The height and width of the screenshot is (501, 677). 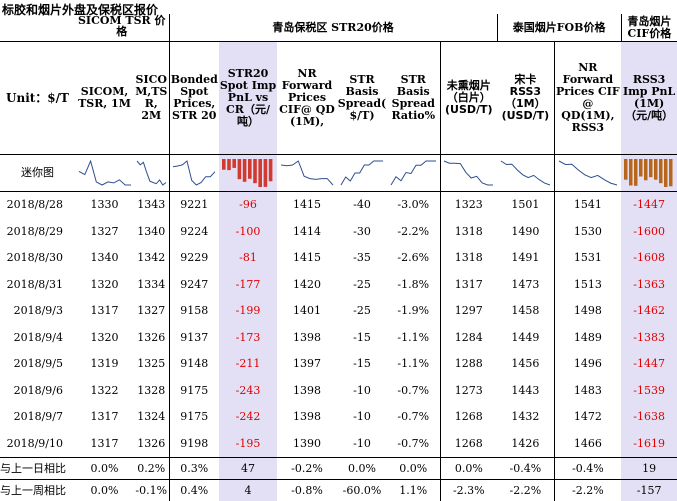 What do you see at coordinates (468, 444) in the screenshot?
I see `cell-smoked: 1268` at bounding box center [468, 444].